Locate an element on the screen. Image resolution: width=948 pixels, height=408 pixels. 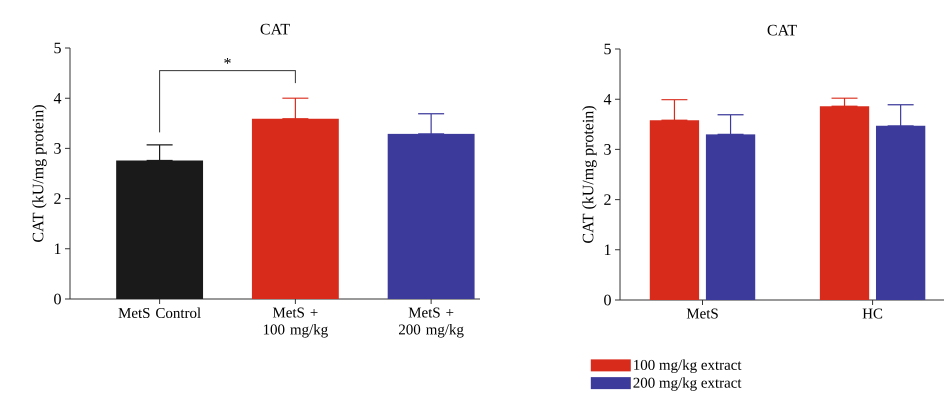
x-tick-label: MetS Control is located at coordinates (159, 313).